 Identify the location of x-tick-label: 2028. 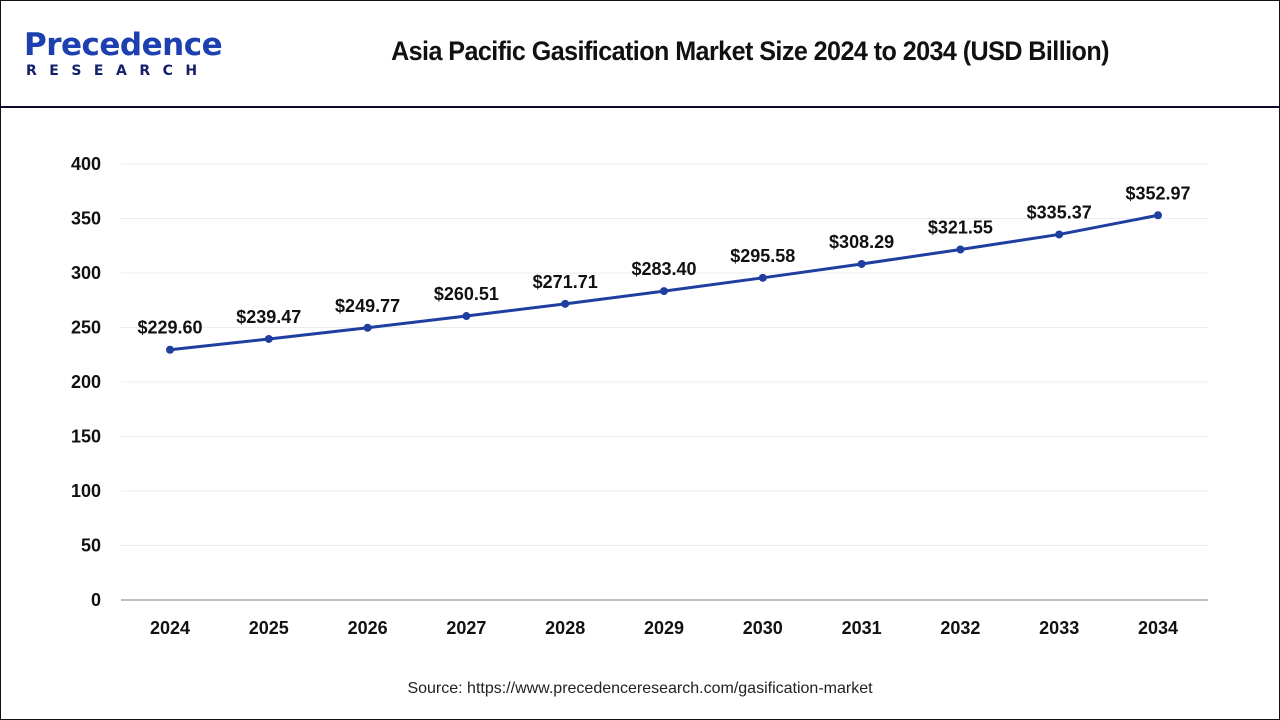
(565, 628).